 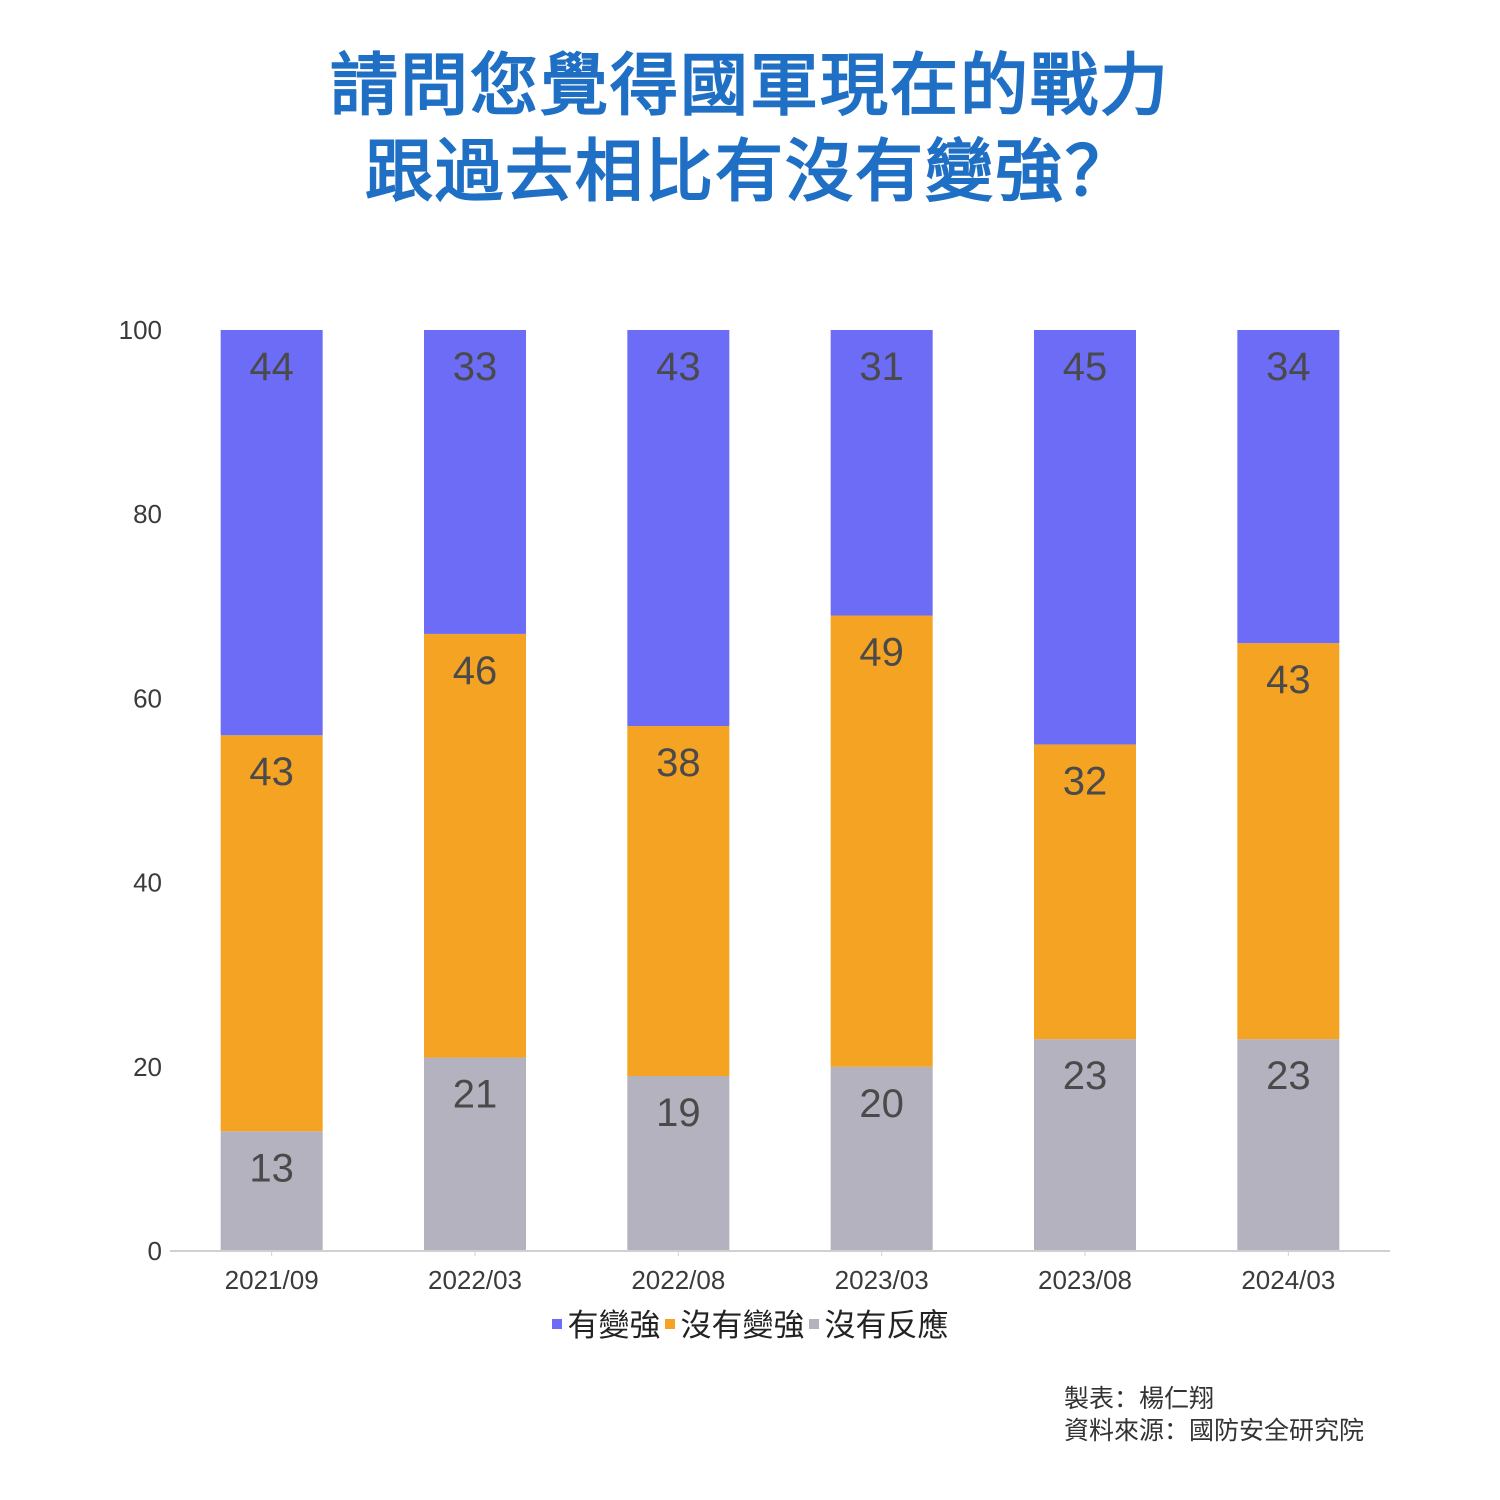 I want to click on data-label: 21, so click(x=475, y=1095).